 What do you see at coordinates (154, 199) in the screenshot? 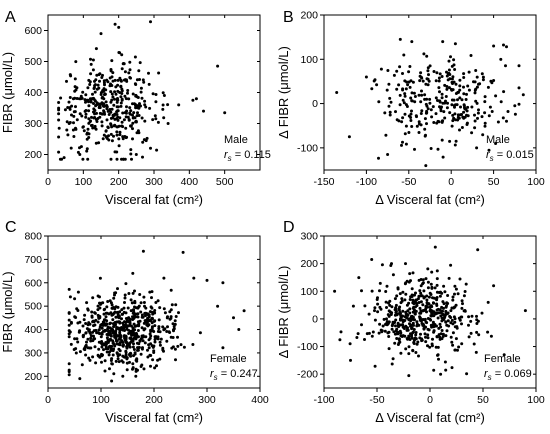
I see `x-axis-label: Visceral fat (cm²)` at bounding box center [154, 199].